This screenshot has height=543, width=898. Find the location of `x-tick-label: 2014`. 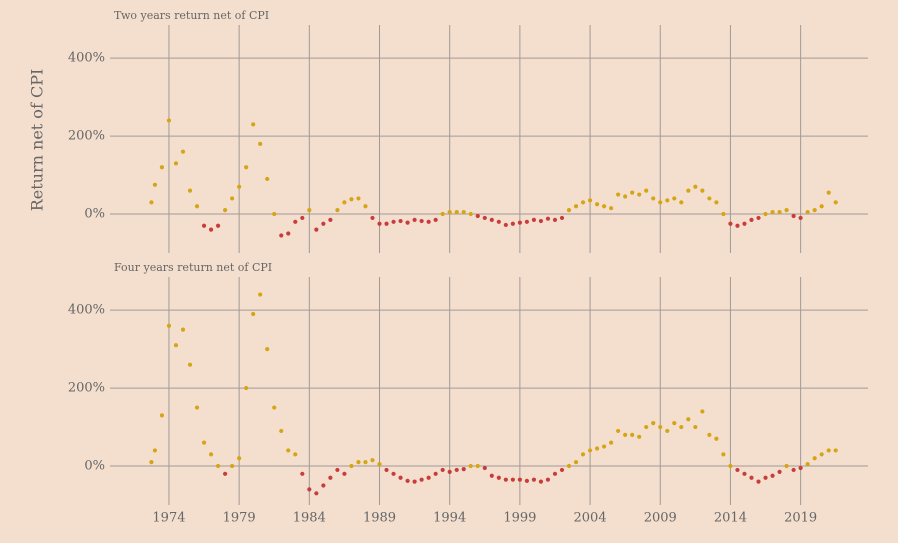

x-tick-label: 2014 is located at coordinates (730, 518).